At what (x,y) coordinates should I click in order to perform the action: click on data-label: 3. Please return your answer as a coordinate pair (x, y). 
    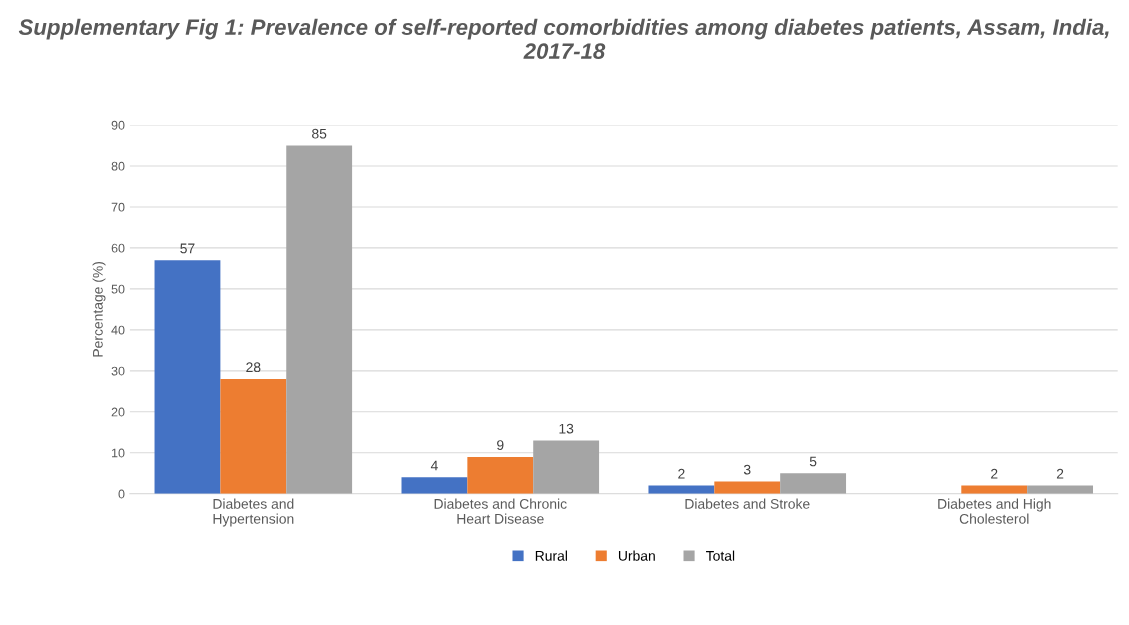
    Looking at the image, I should click on (747, 469).